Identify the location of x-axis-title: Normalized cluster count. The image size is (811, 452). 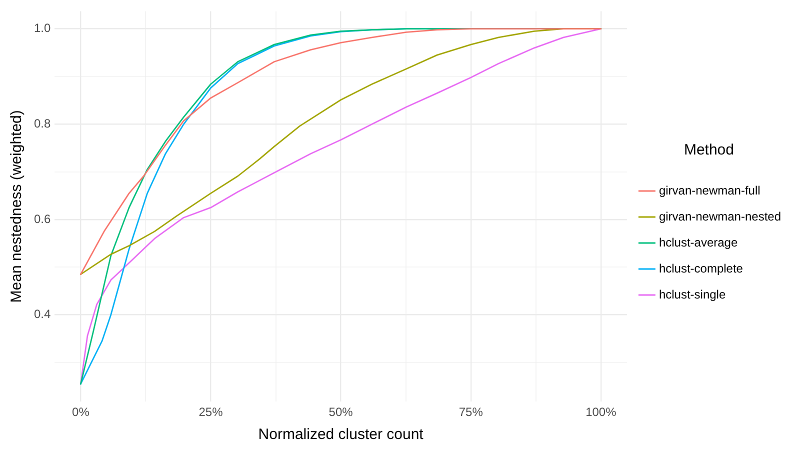
(341, 435).